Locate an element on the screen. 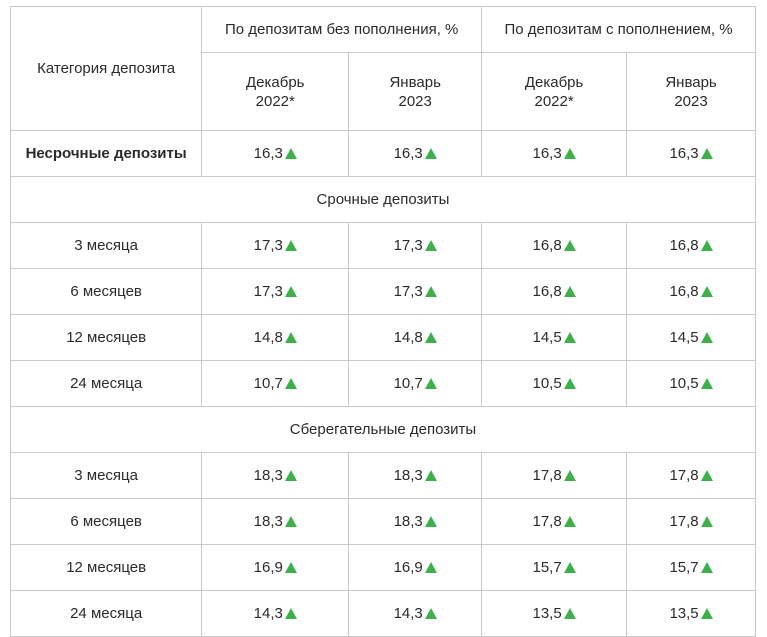 This screenshot has height=637, width=767. rate-cell: 15,7 is located at coordinates (554, 567).